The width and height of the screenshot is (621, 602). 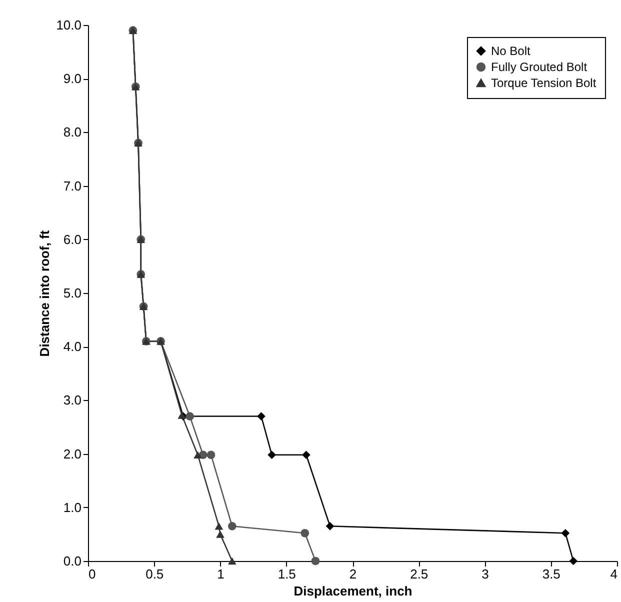 I want to click on x-tick-label: 0, so click(x=92, y=574).